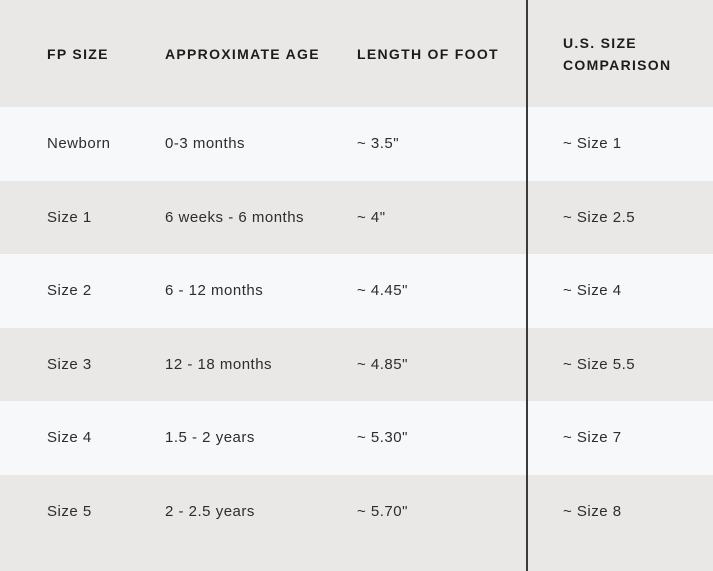 The height and width of the screenshot is (571, 713). Describe the element at coordinates (69, 217) in the screenshot. I see `cell-fp-size: Size 1` at that location.